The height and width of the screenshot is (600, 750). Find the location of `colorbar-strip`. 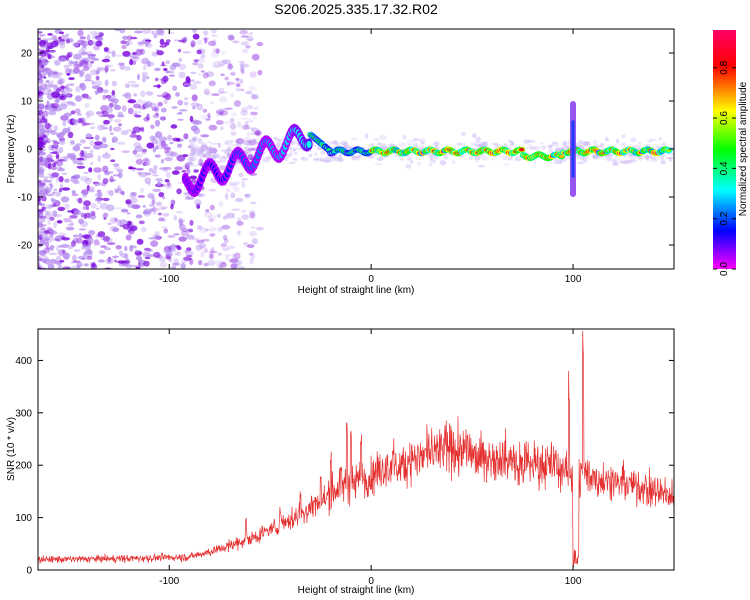

colorbar-strip is located at coordinates (724, 149).